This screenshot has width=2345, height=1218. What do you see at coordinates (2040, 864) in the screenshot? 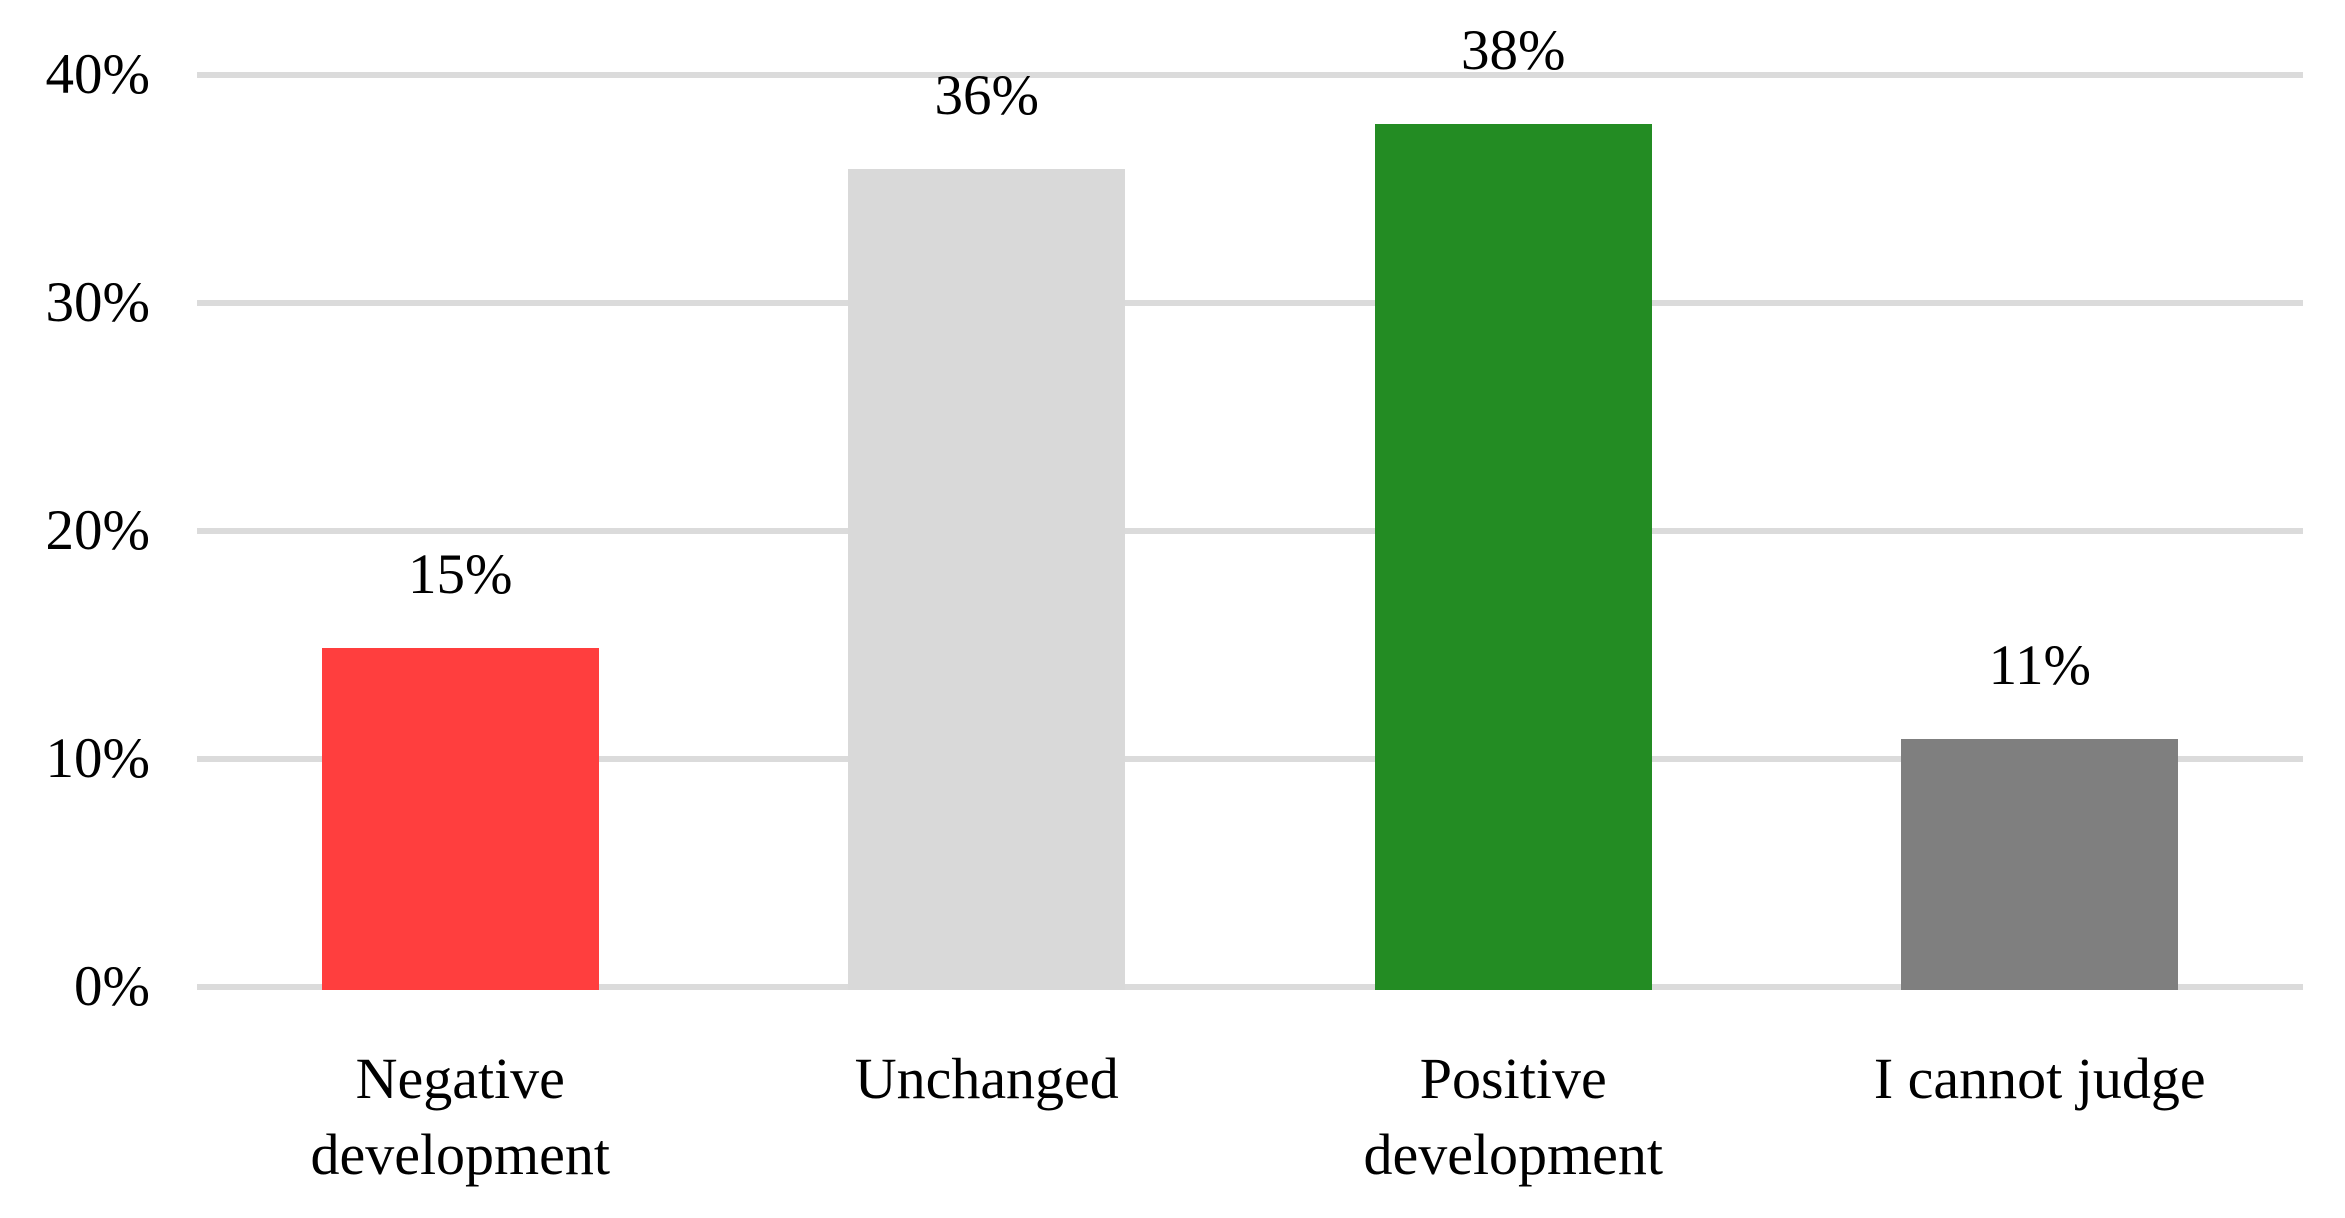
I see `bar-i-cannot-judge` at bounding box center [2040, 864].